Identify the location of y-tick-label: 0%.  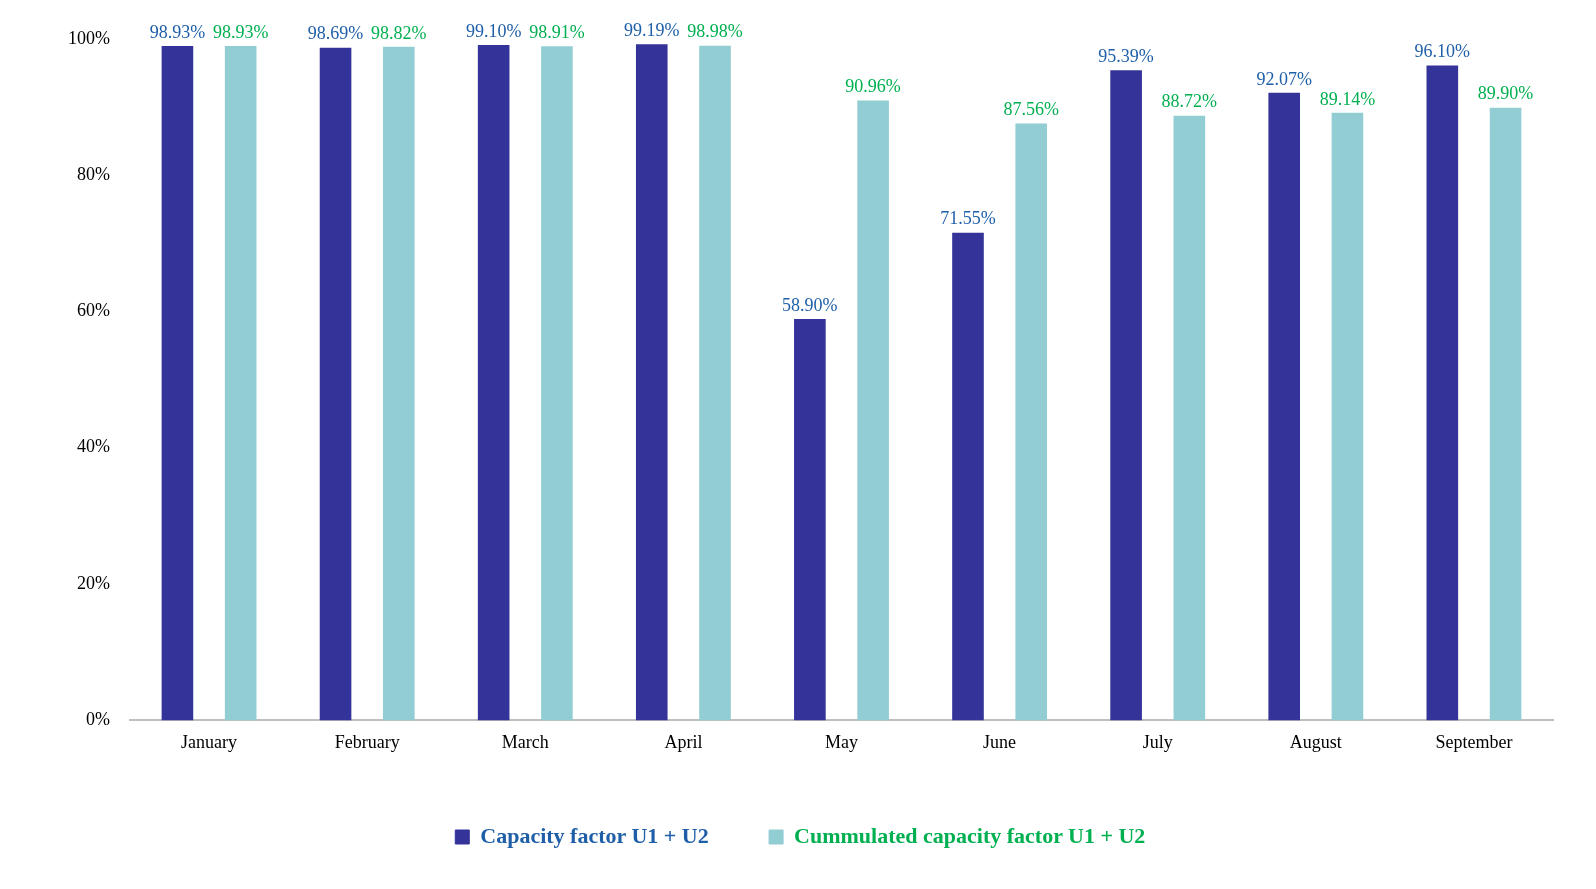
(97, 719).